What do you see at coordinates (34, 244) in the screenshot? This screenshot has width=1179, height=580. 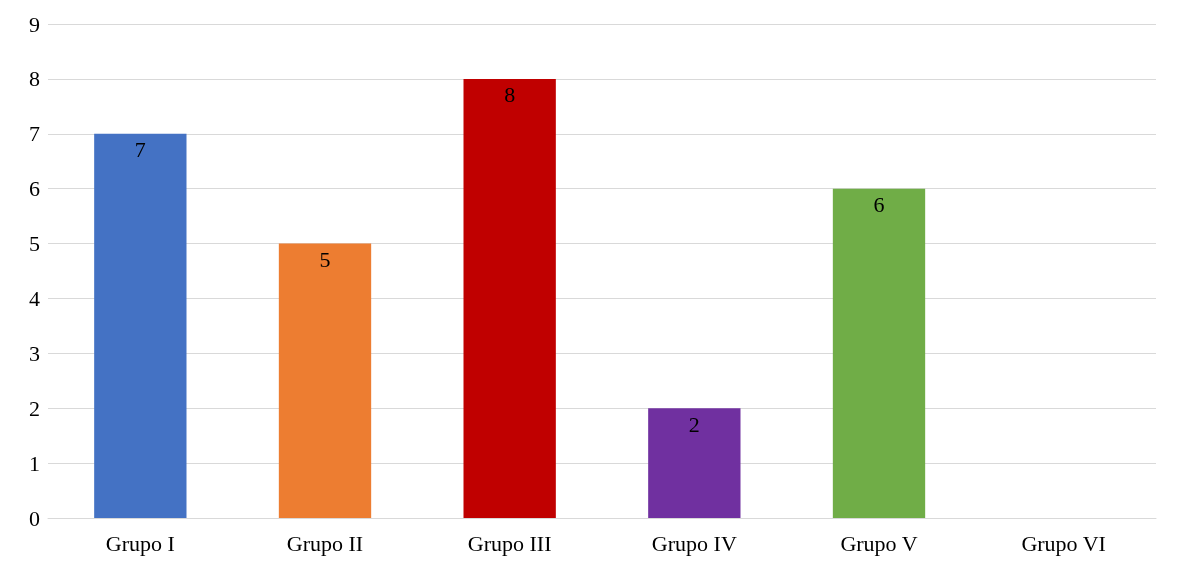 I see `y-tick-label: 5` at bounding box center [34, 244].